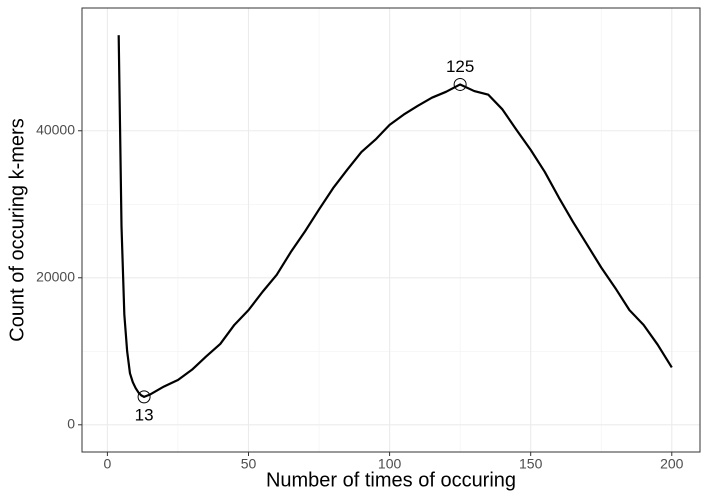 The height and width of the screenshot is (498, 708). Describe the element at coordinates (55, 129) in the screenshot. I see `y-tick-label: 40000` at that location.